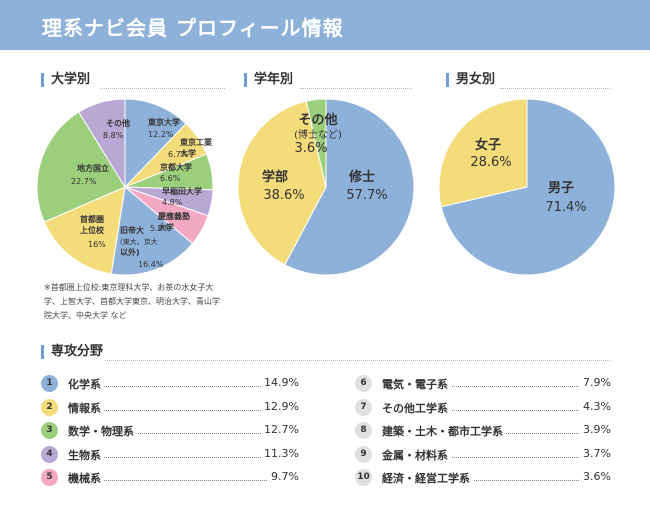 The height and width of the screenshot is (520, 650). What do you see at coordinates (172, 202) in the screenshot?
I see `university-slice-value-3: 4.8%` at bounding box center [172, 202].